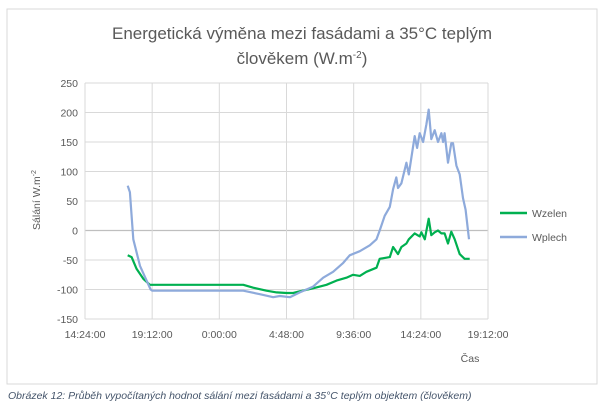 Image resolution: width=605 pixels, height=411 pixels. What do you see at coordinates (67, 291) in the screenshot?
I see `y-tick-label: -100` at bounding box center [67, 291].